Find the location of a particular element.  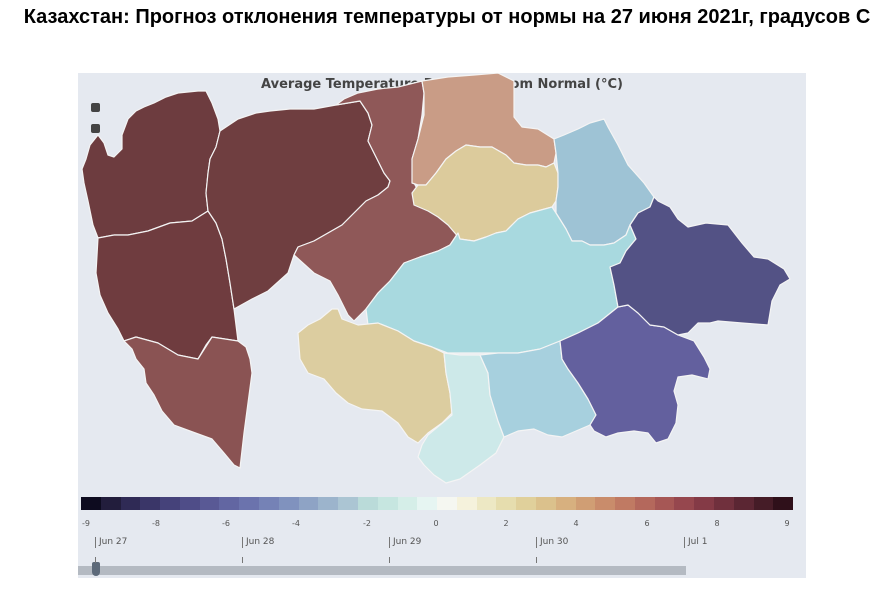

slider-handle is located at coordinates (96, 569).